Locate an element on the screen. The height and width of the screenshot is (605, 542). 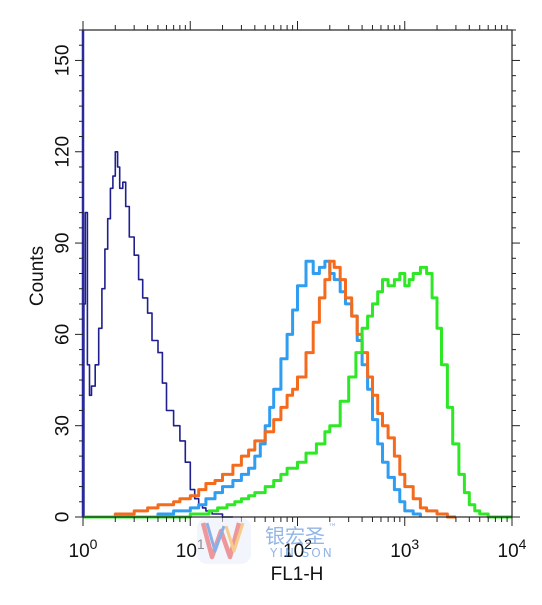
y-tick-label: 60 is located at coordinates (63, 334).